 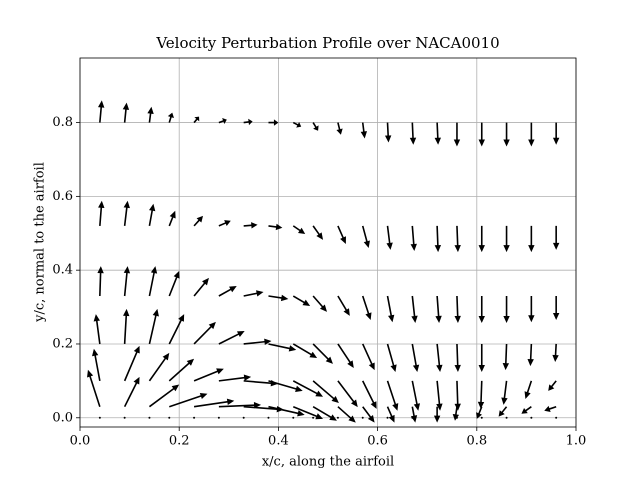 What do you see at coordinates (62, 343) in the screenshot?
I see `y-tick-label: 0.2` at bounding box center [62, 343].